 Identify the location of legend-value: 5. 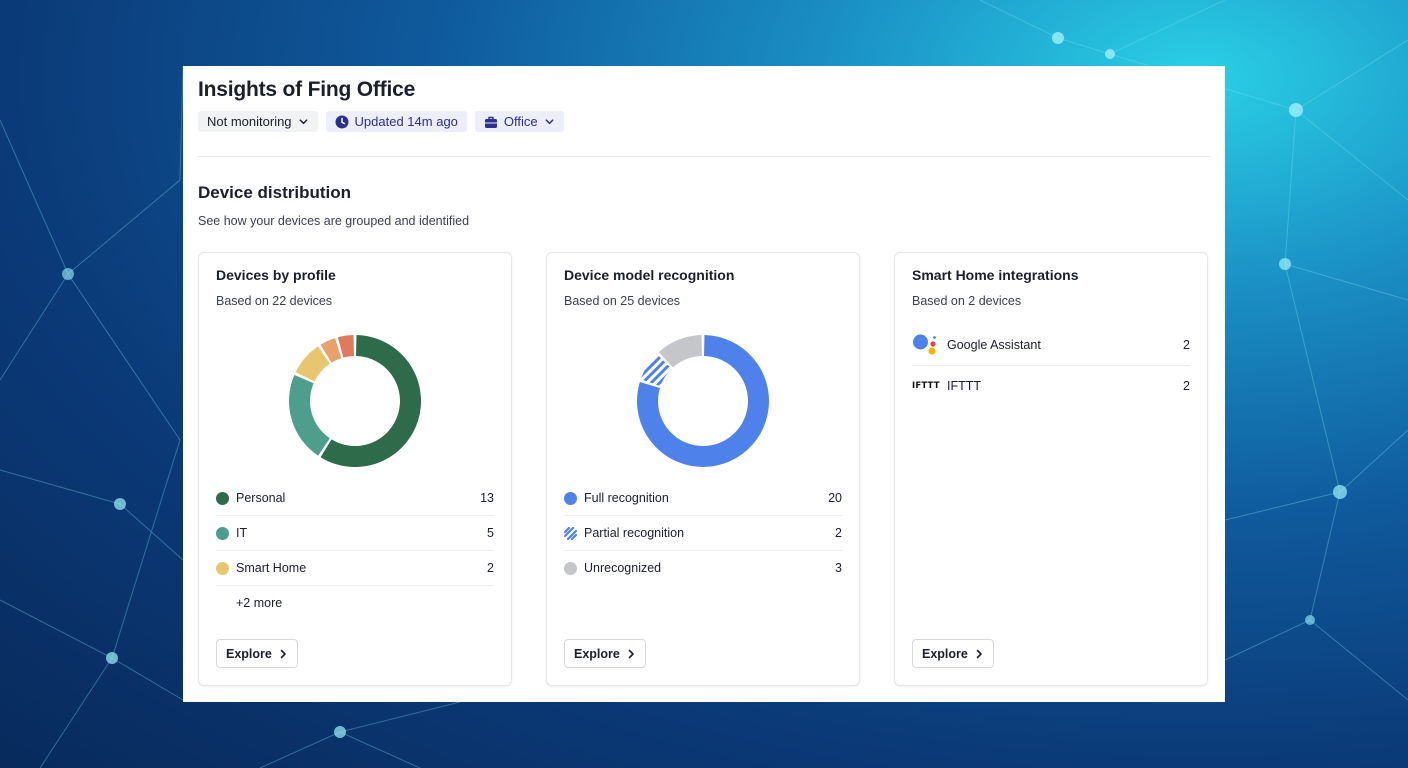
(490, 533).